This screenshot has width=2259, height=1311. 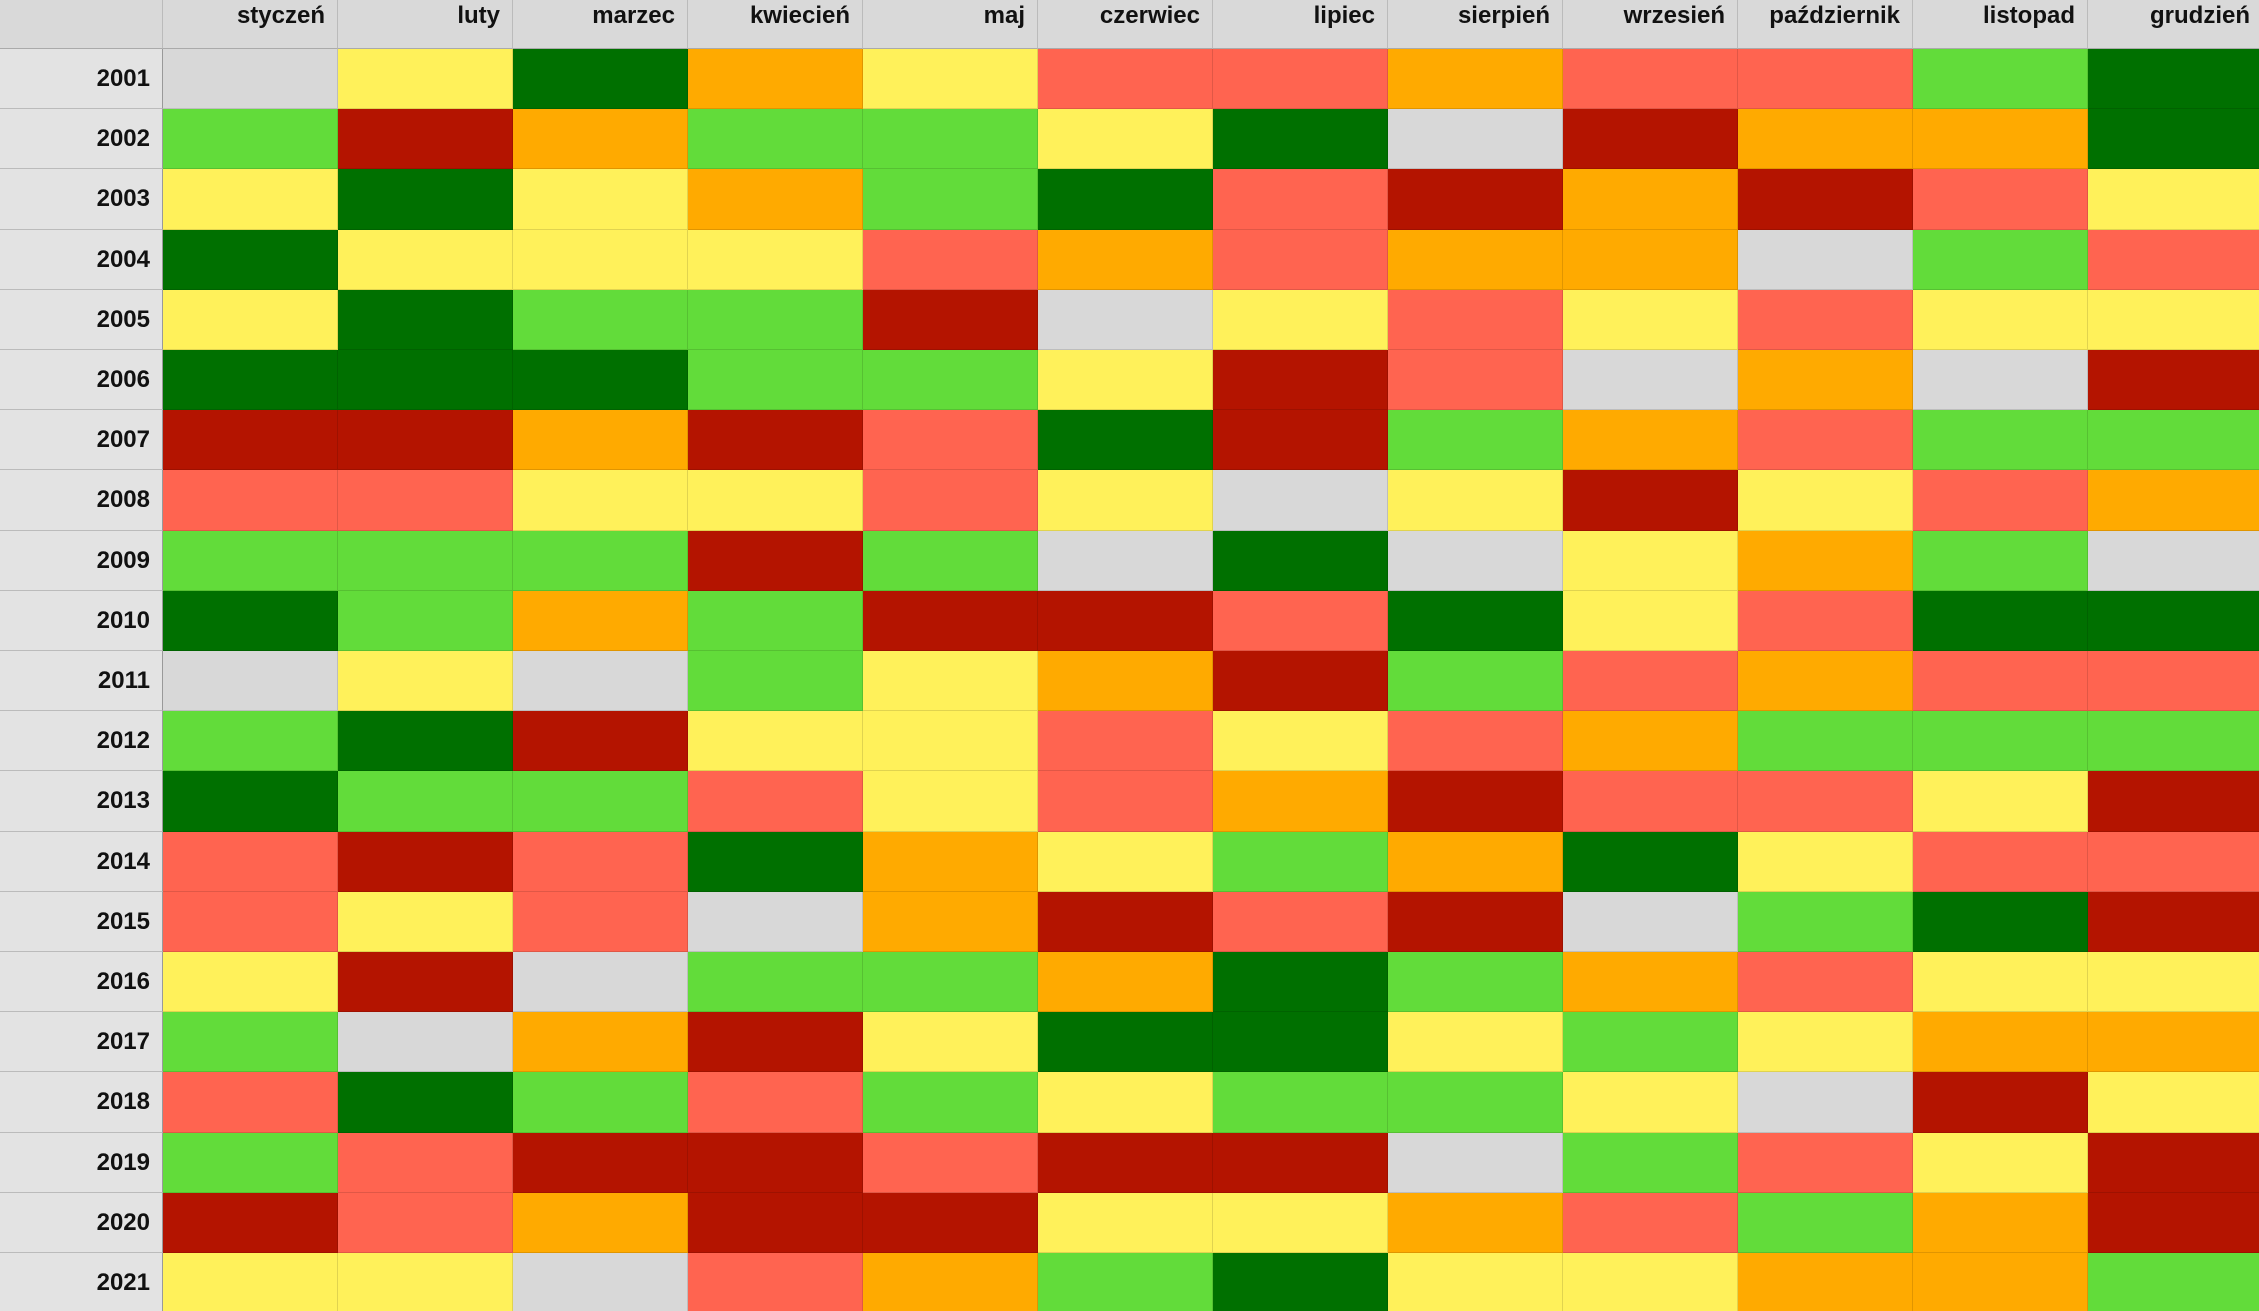 I want to click on row-header: 2010, so click(x=81, y=620).